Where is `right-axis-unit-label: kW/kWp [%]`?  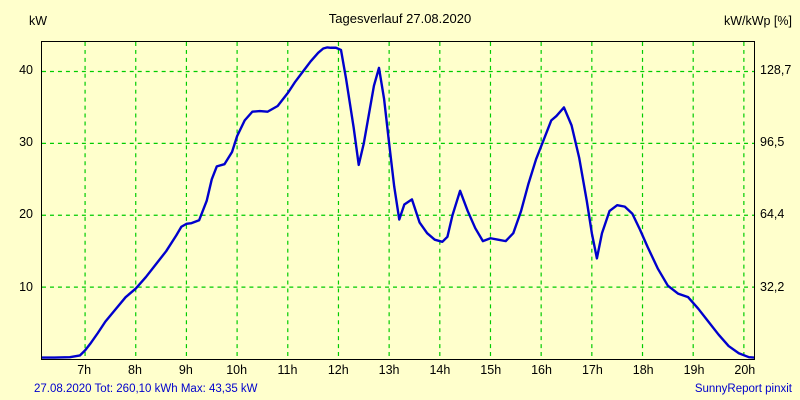 right-axis-unit-label: kW/kWp [%] is located at coordinates (757, 21).